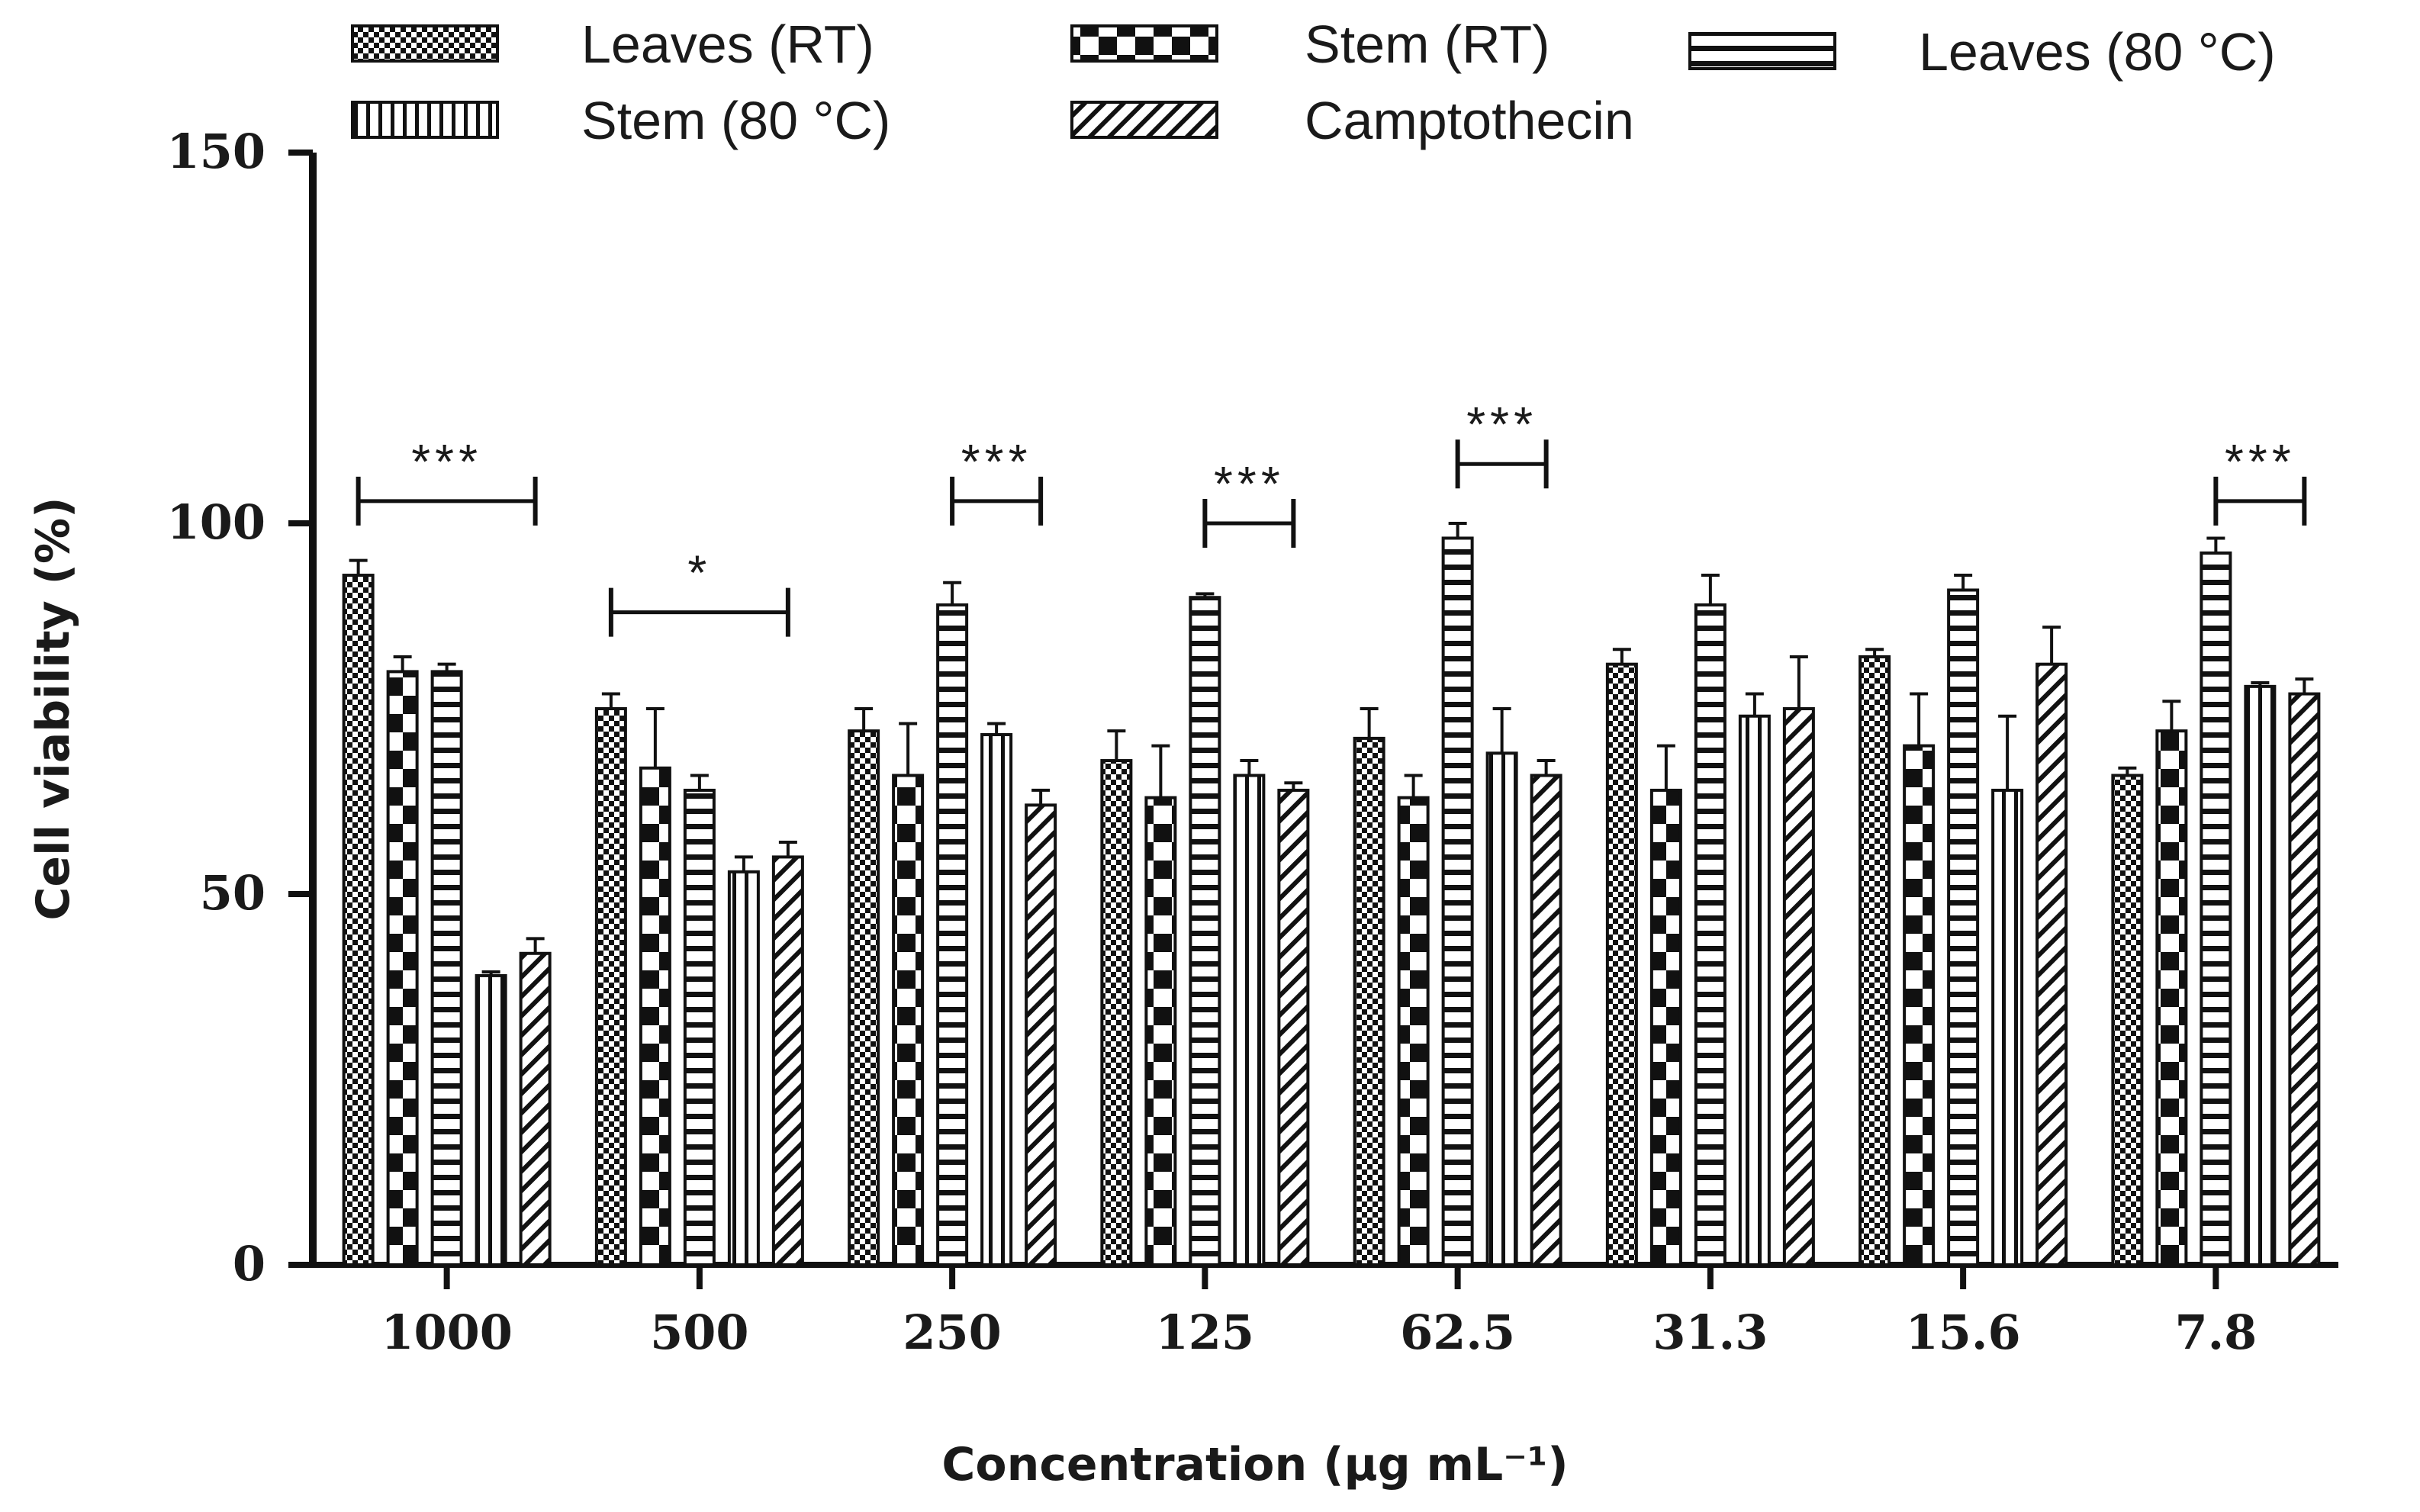  I want to click on x-ticks: 1000 500 250 125 62.5 31.3 15.6 7.8, so click(1319, 1313).